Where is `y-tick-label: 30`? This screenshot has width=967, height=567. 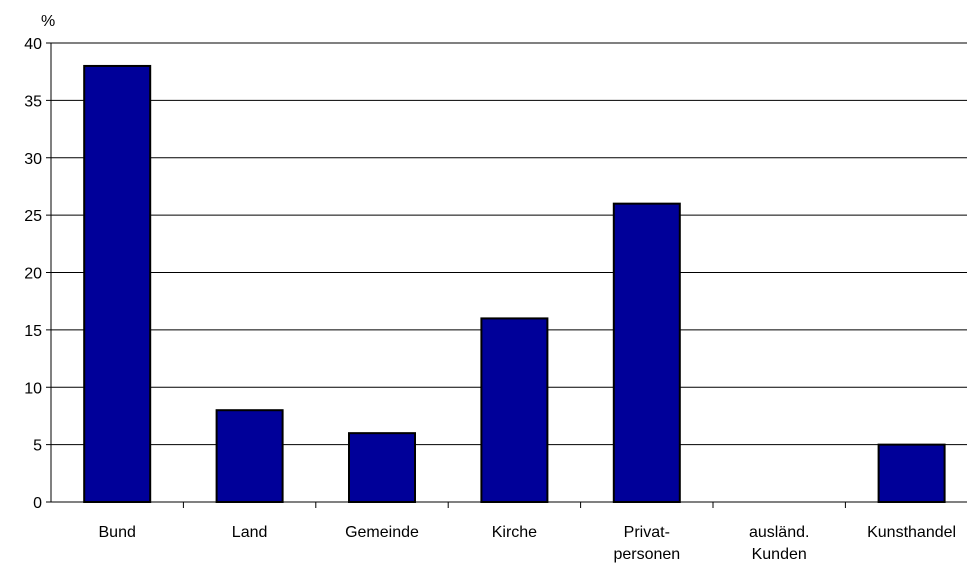
y-tick-label: 30 is located at coordinates (33, 159).